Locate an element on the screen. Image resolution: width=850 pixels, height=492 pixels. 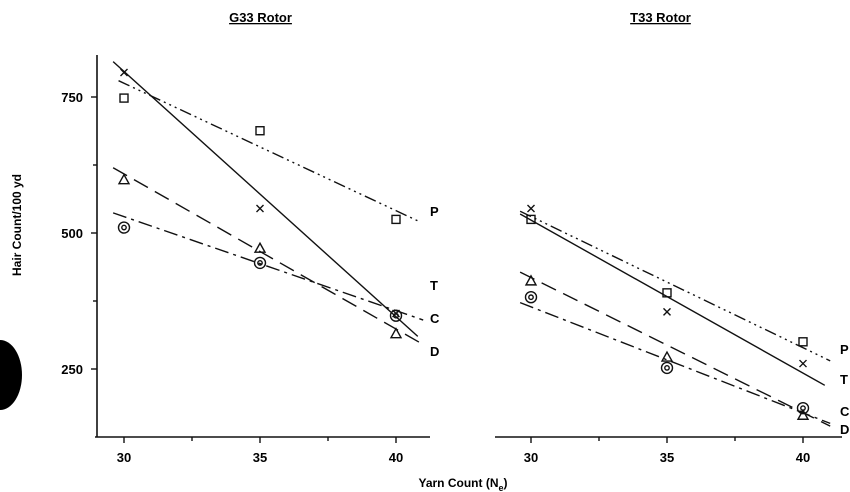
series-T: T is located at coordinates (683, 295).